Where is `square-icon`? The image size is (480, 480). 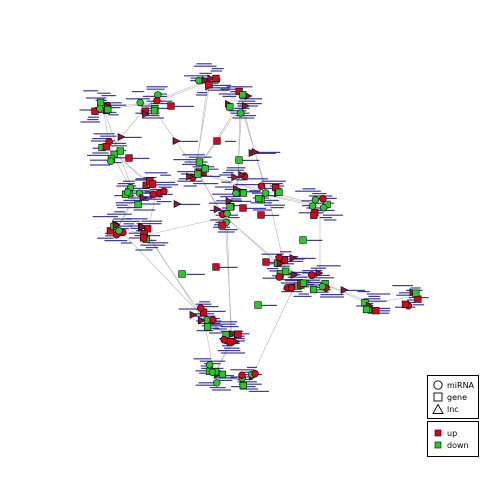
square-icon is located at coordinates (438, 445).